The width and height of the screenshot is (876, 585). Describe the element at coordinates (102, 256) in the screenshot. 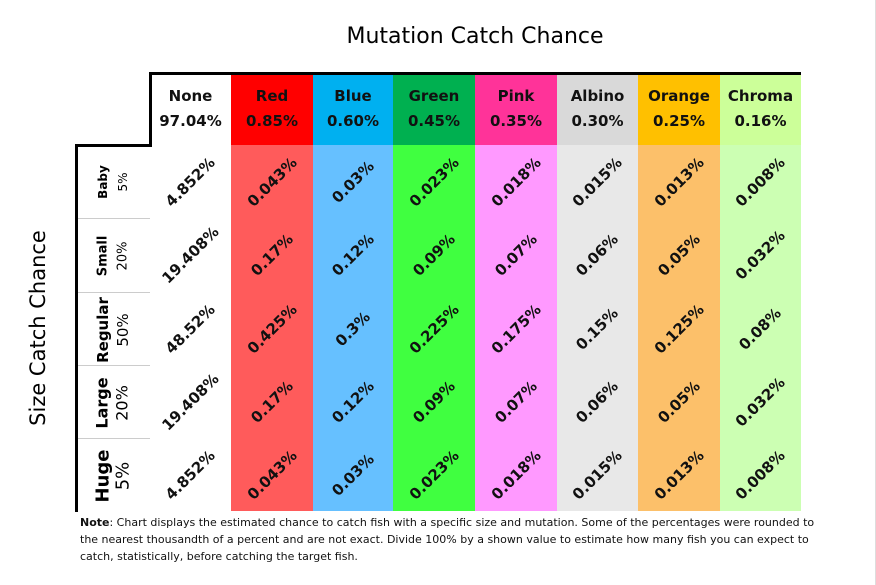

I see `size-name: Small` at that location.